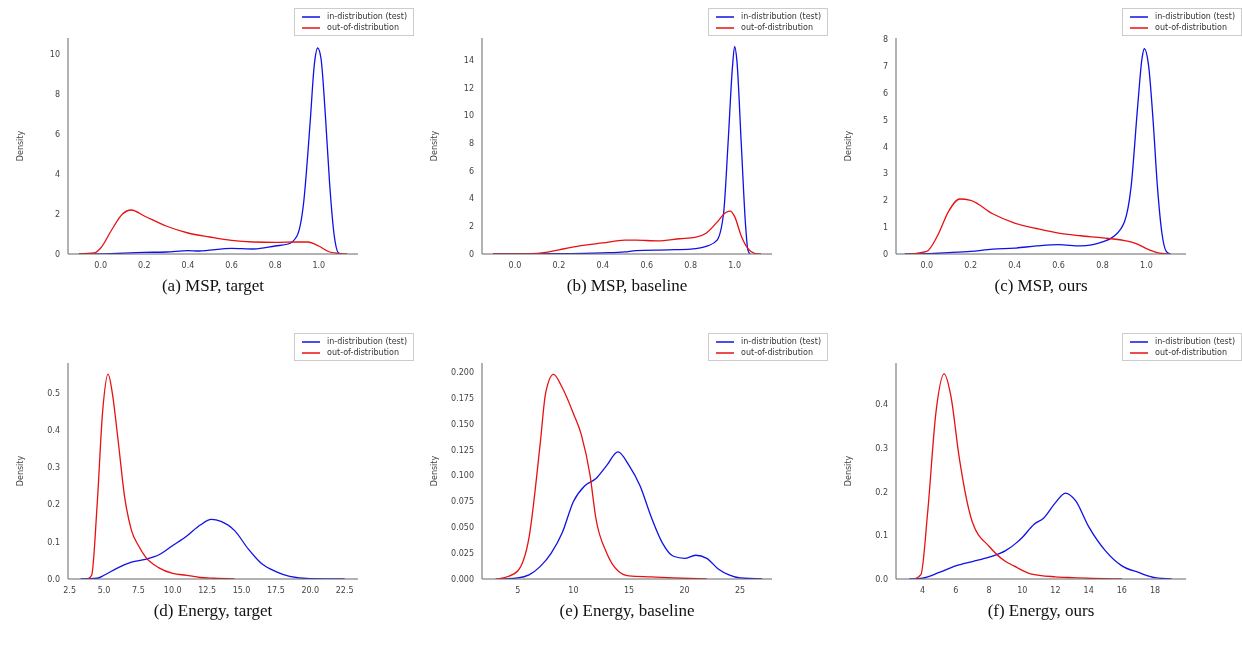 This screenshot has width=1242, height=649. What do you see at coordinates (989, 590) in the screenshot?
I see `x-tick-label: 8` at bounding box center [989, 590].